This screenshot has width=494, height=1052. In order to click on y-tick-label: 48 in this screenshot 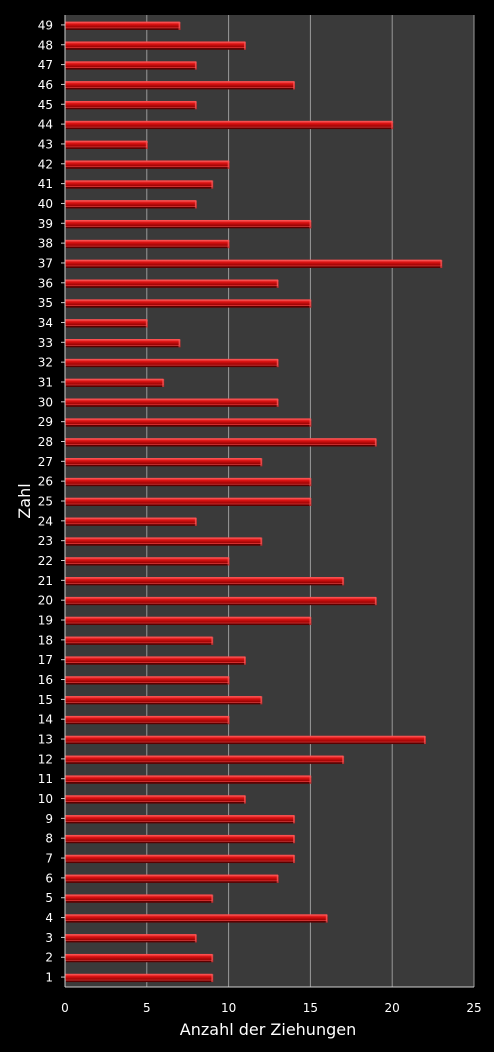, I will do `click(45, 45)`.